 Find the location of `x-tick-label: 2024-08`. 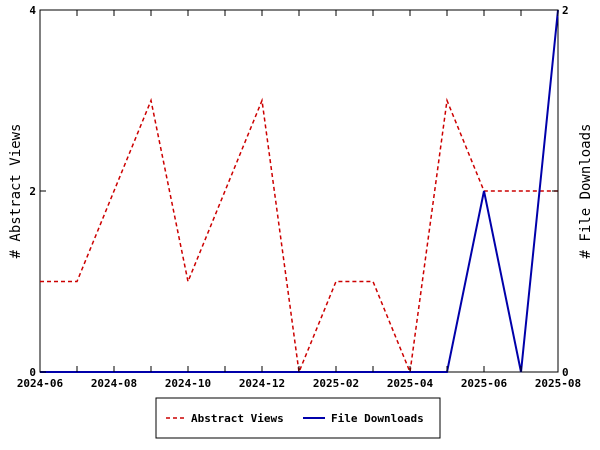

x-tick-label: 2024-08 is located at coordinates (114, 383).